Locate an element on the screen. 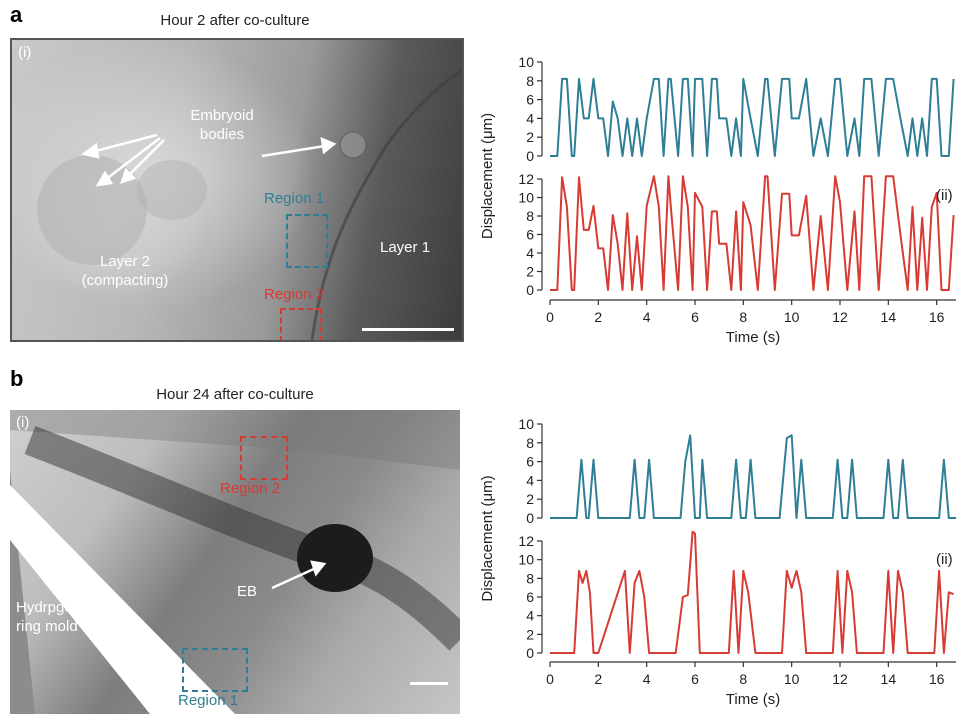  panel-b-image-roman: (i) is located at coordinates (23, 422).